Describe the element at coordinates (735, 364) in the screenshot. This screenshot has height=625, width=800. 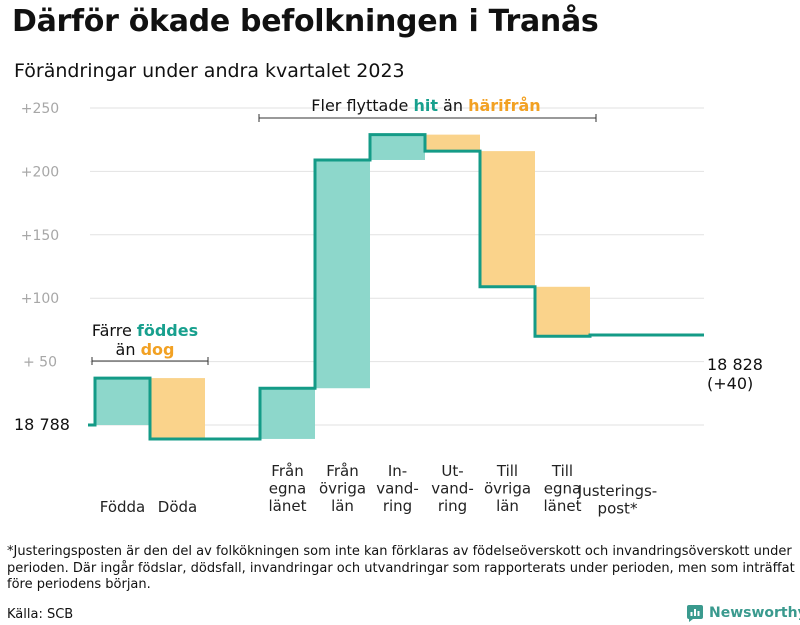
I see `end-value-label: 18 828` at that location.